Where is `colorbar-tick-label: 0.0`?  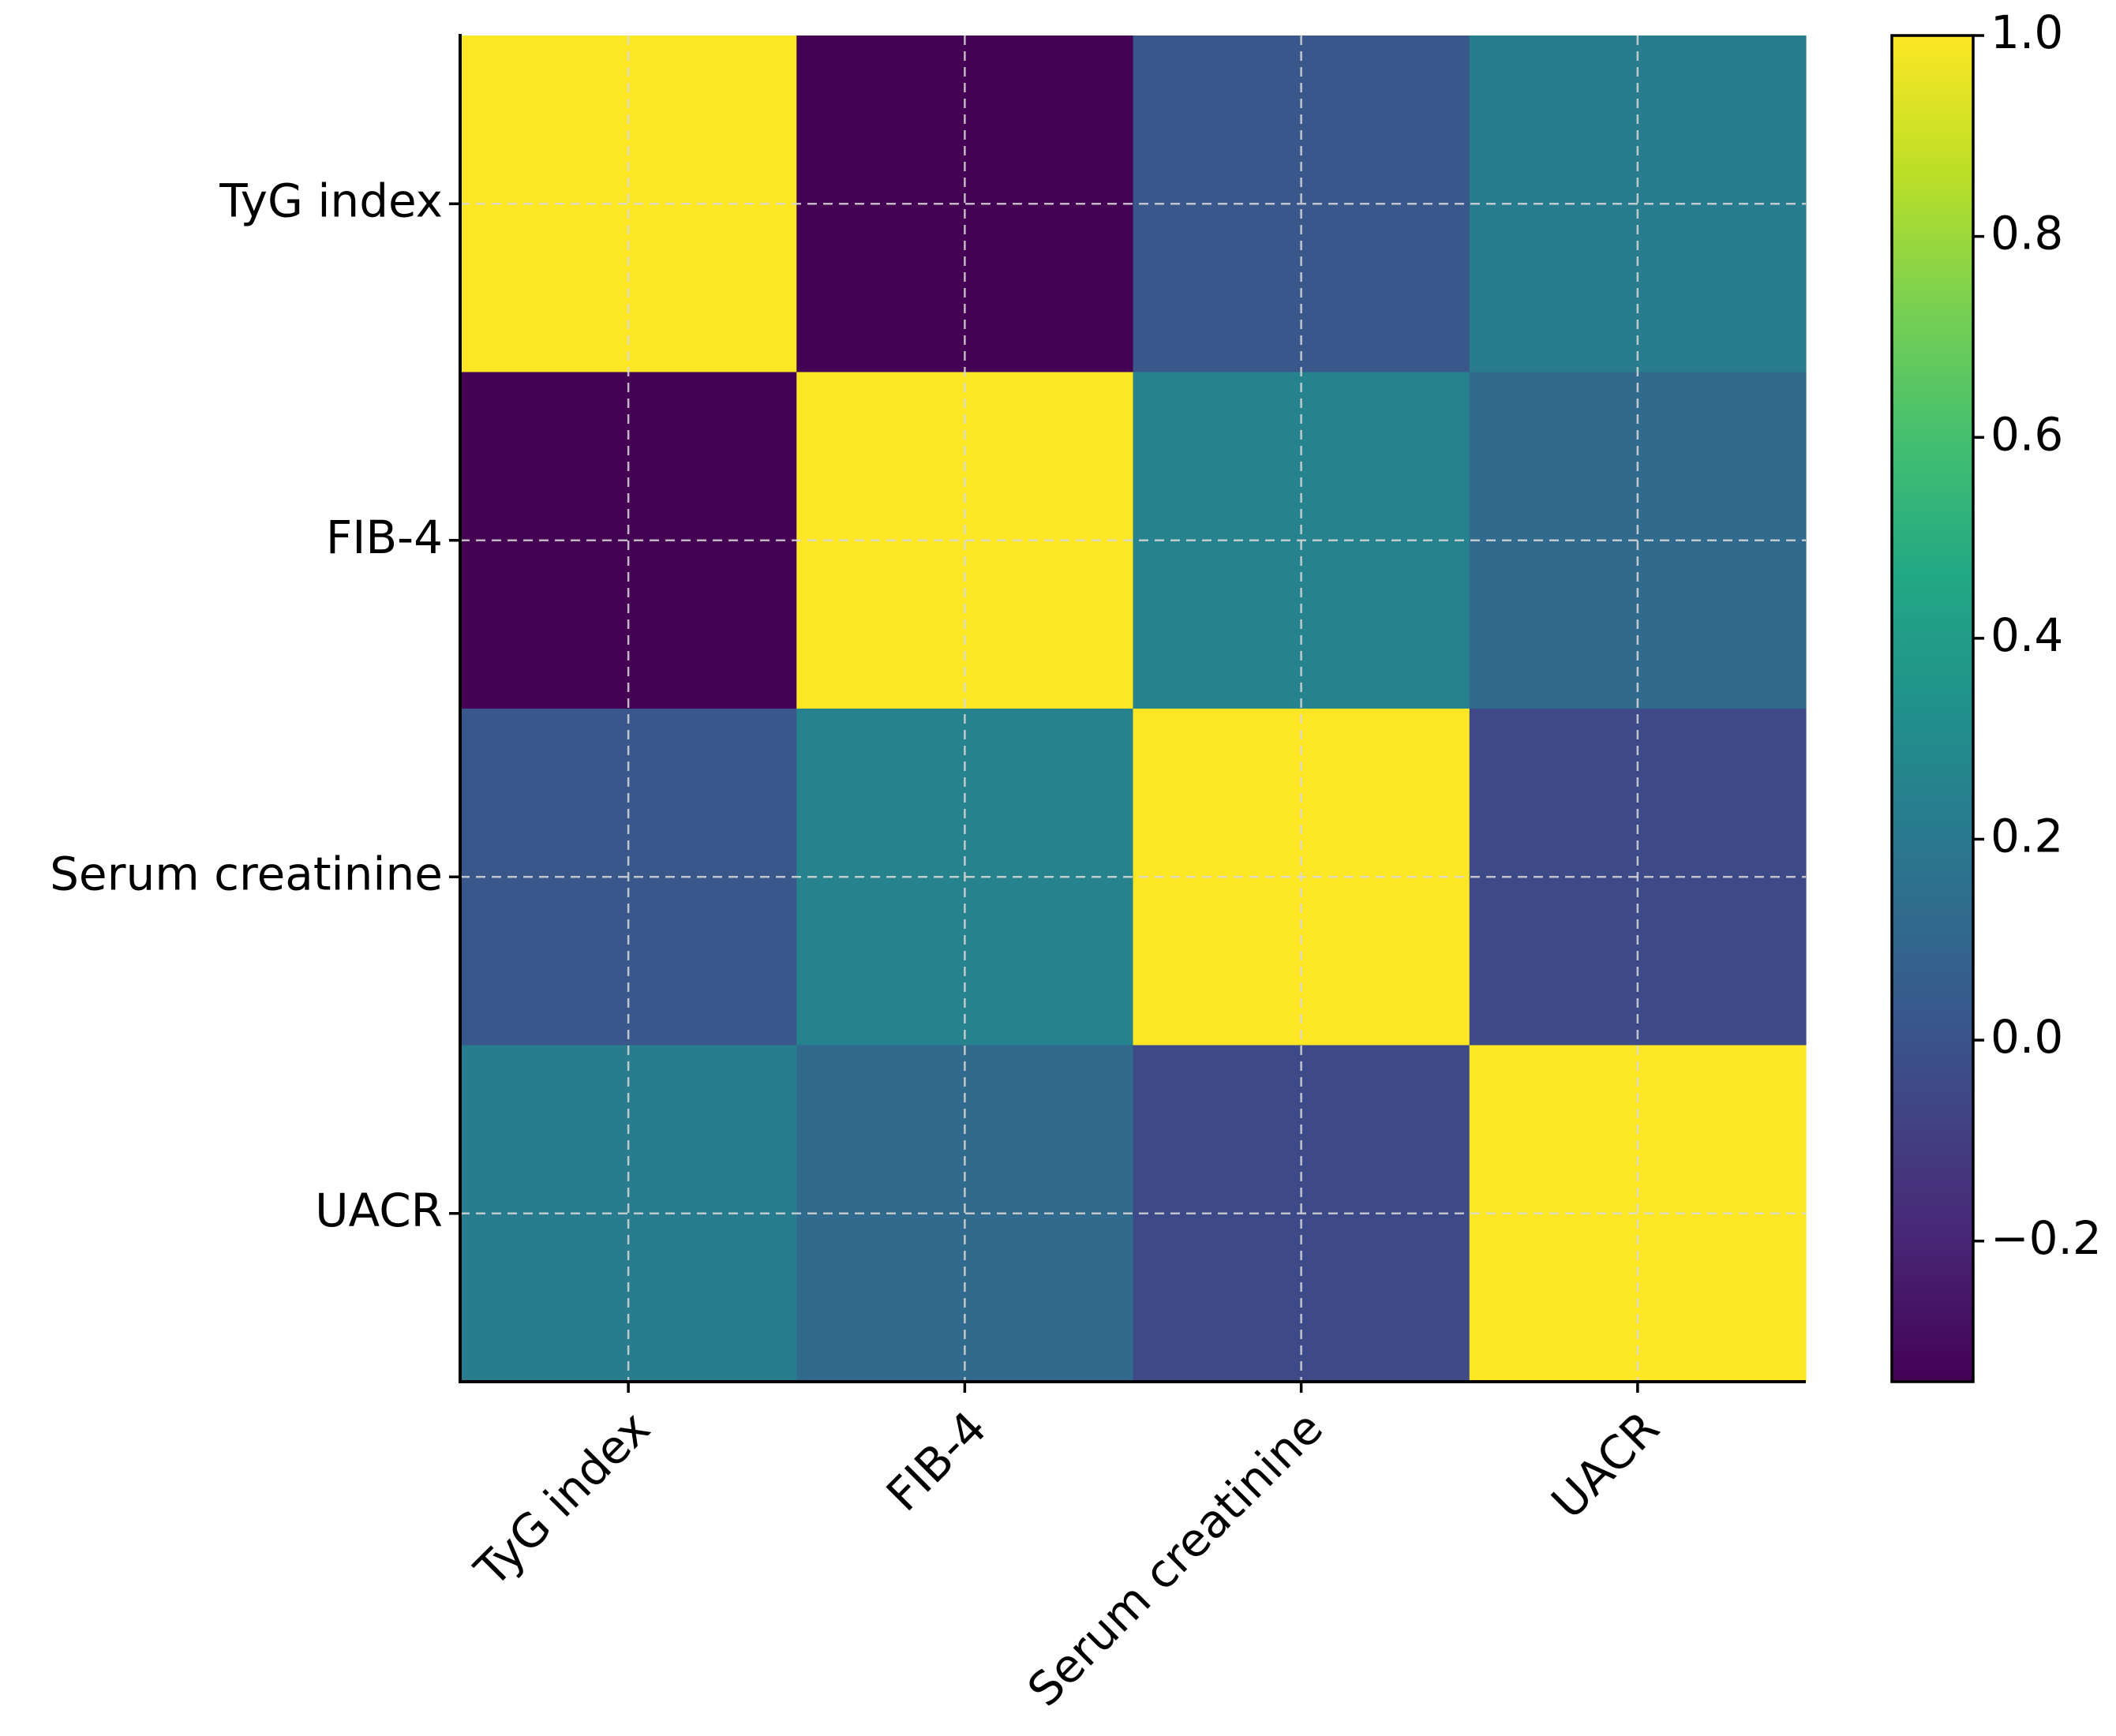 colorbar-tick-label: 0.0 is located at coordinates (2027, 1037).